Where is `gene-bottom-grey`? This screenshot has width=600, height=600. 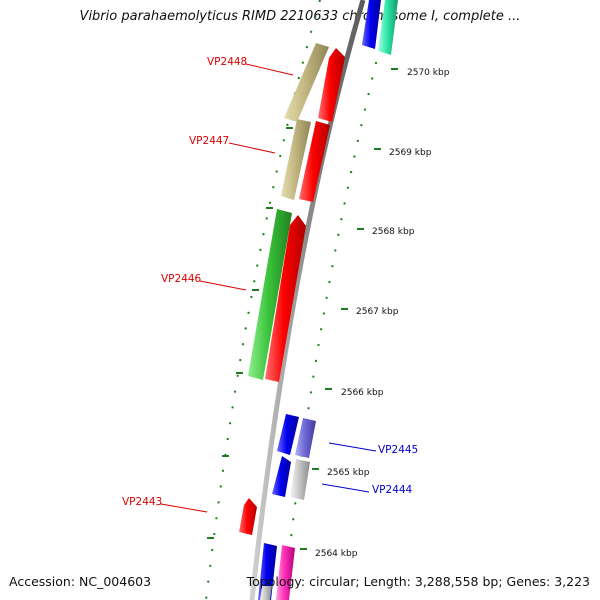 gene-bottom-grey is located at coordinates (266, 593).